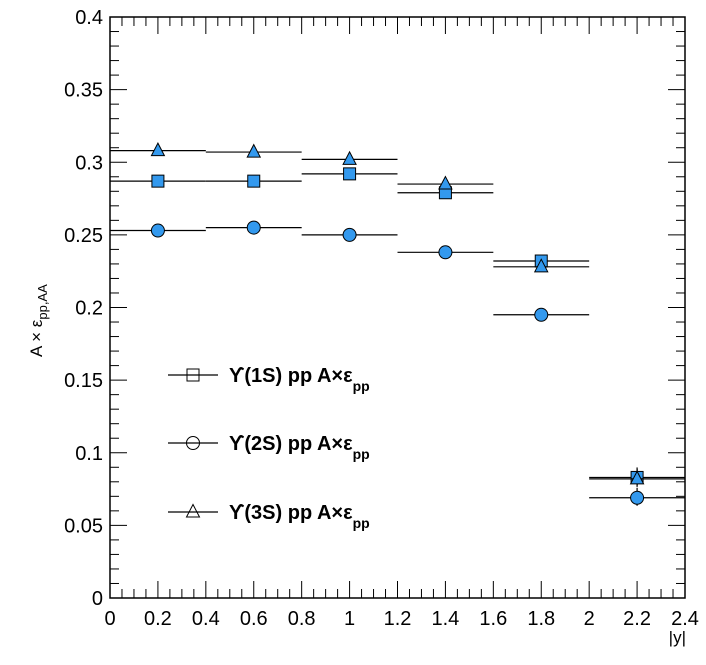 The image size is (706, 665). What do you see at coordinates (89, 309) in the screenshot?
I see `y-tick-label: 0.2` at bounding box center [89, 309].